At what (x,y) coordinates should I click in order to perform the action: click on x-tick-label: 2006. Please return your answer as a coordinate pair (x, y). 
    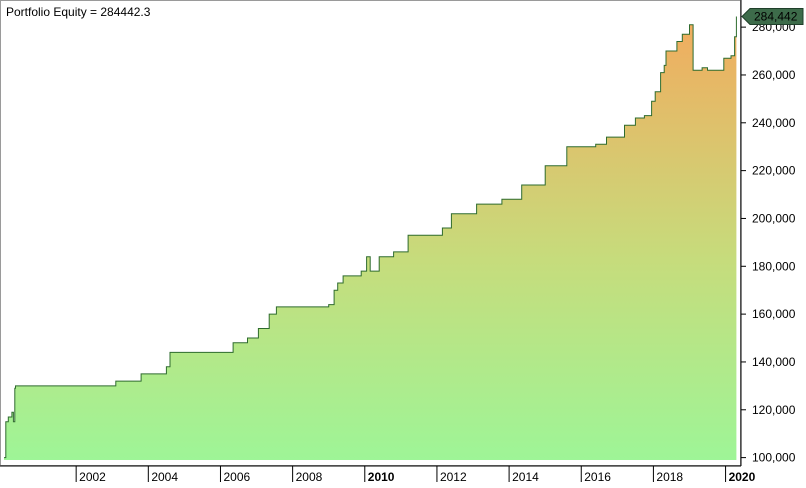
    Looking at the image, I should click on (236, 477).